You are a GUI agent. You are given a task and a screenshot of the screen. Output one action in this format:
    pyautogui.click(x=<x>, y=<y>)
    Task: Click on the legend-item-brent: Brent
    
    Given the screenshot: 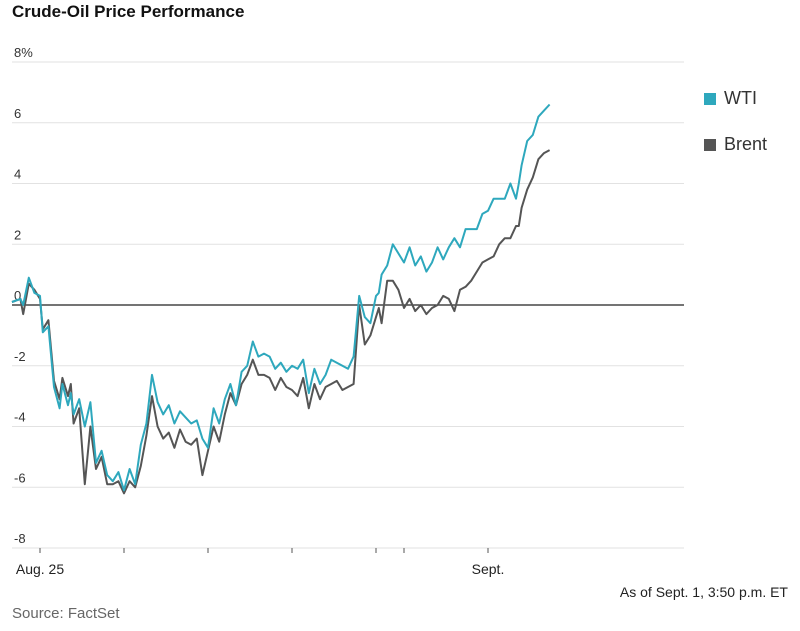 What is the action you would take?
    pyautogui.click(x=749, y=144)
    